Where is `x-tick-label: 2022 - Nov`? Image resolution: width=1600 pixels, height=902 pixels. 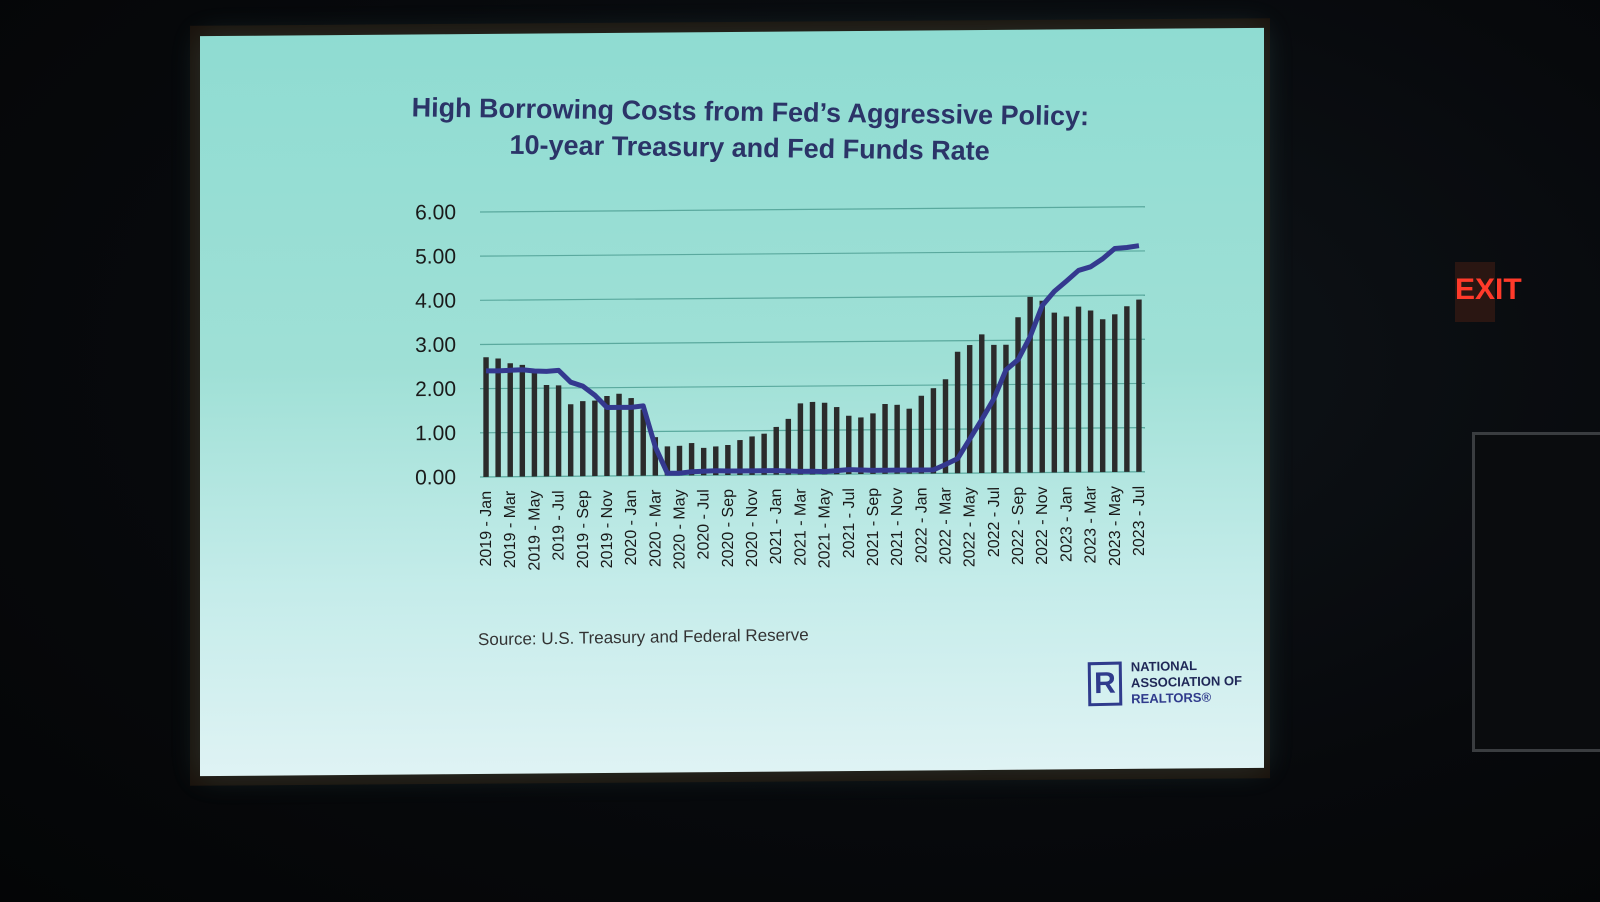
x-tick-label: 2022 - Nov is located at coordinates (1042, 525).